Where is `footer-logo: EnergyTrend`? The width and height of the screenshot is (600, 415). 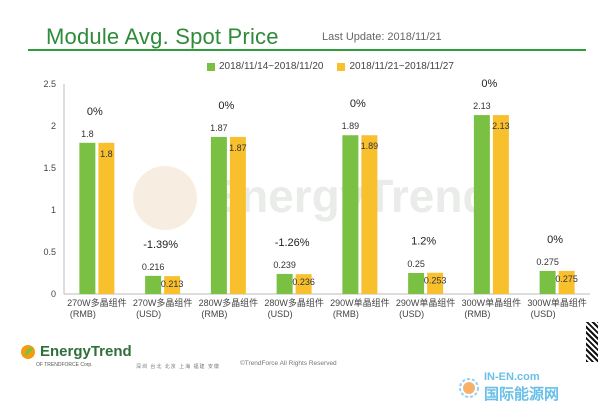 footer-logo: EnergyTrend is located at coordinates (76, 351).